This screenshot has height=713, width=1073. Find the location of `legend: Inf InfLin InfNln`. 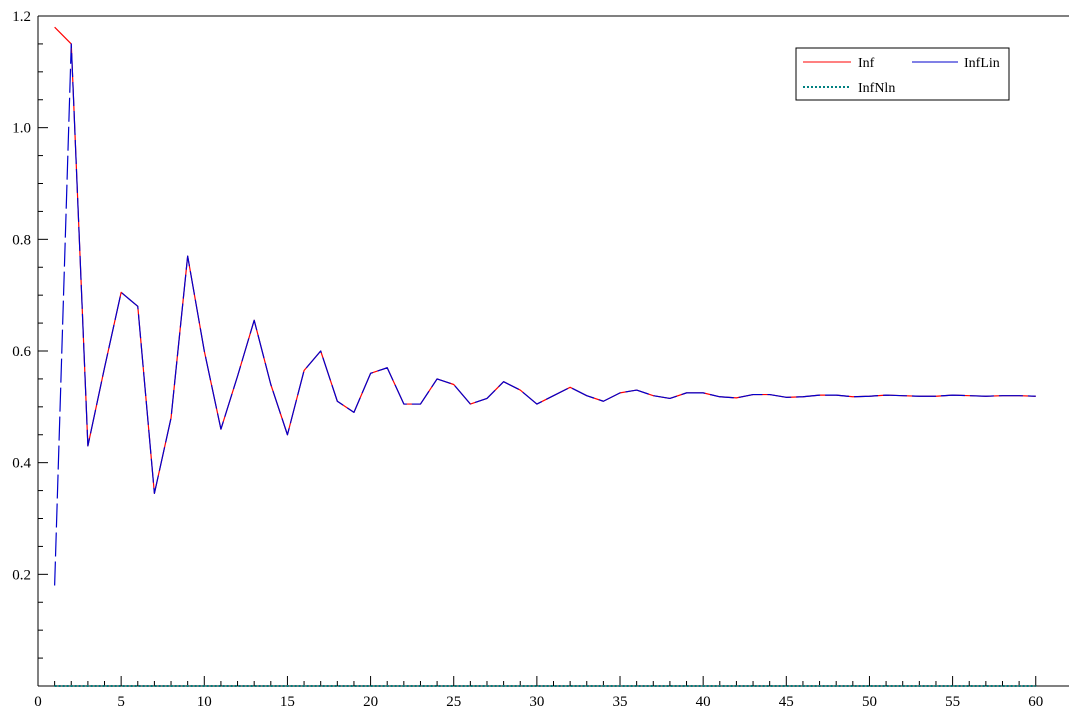

legend: Inf InfLin InfNln is located at coordinates (902, 74).